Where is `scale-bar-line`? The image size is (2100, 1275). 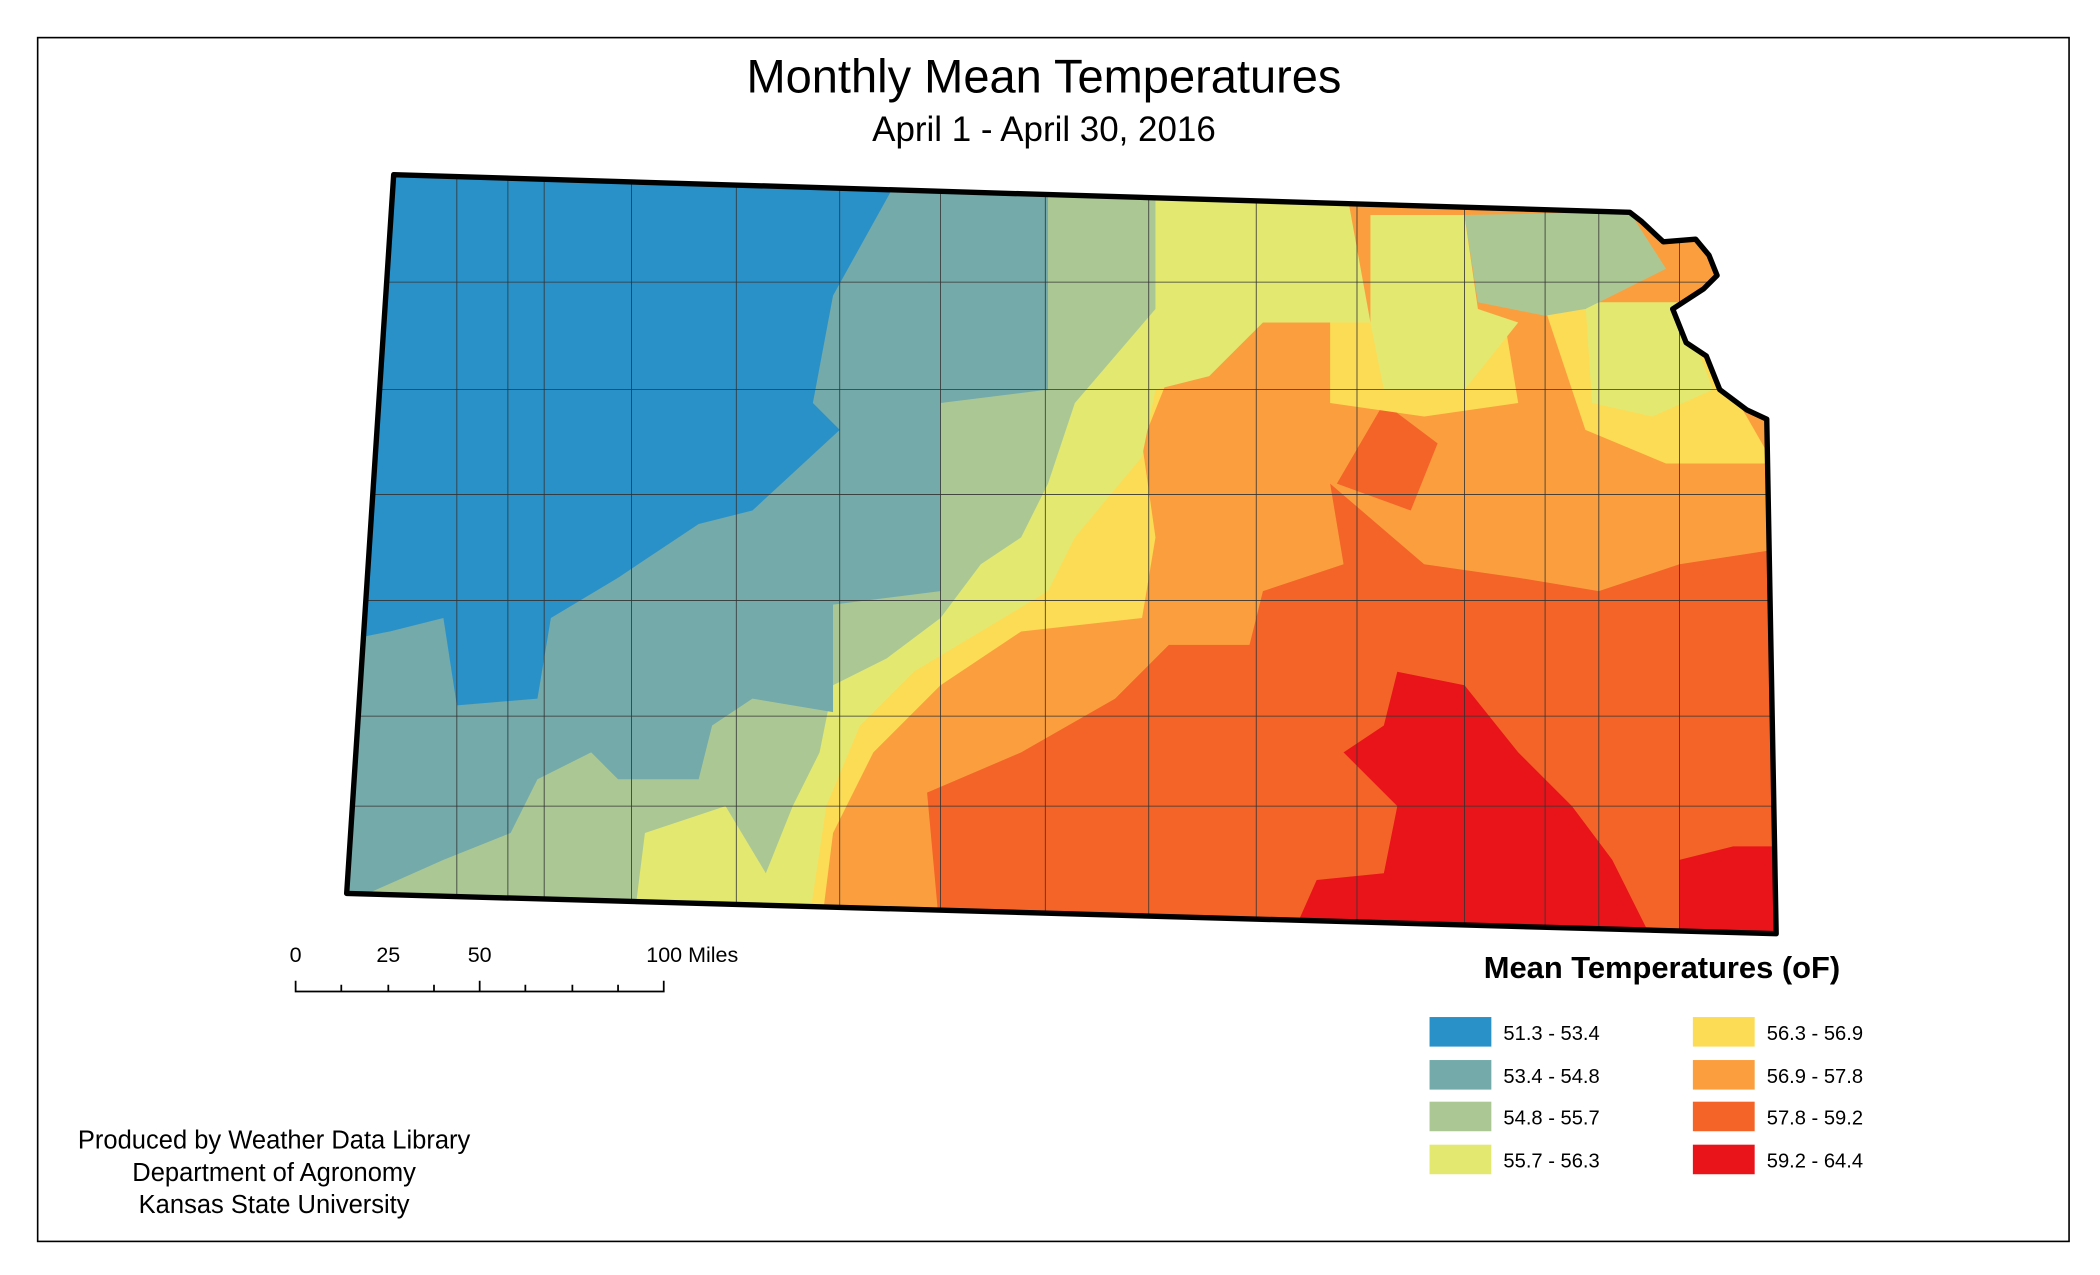
scale-bar-line is located at coordinates (479, 986).